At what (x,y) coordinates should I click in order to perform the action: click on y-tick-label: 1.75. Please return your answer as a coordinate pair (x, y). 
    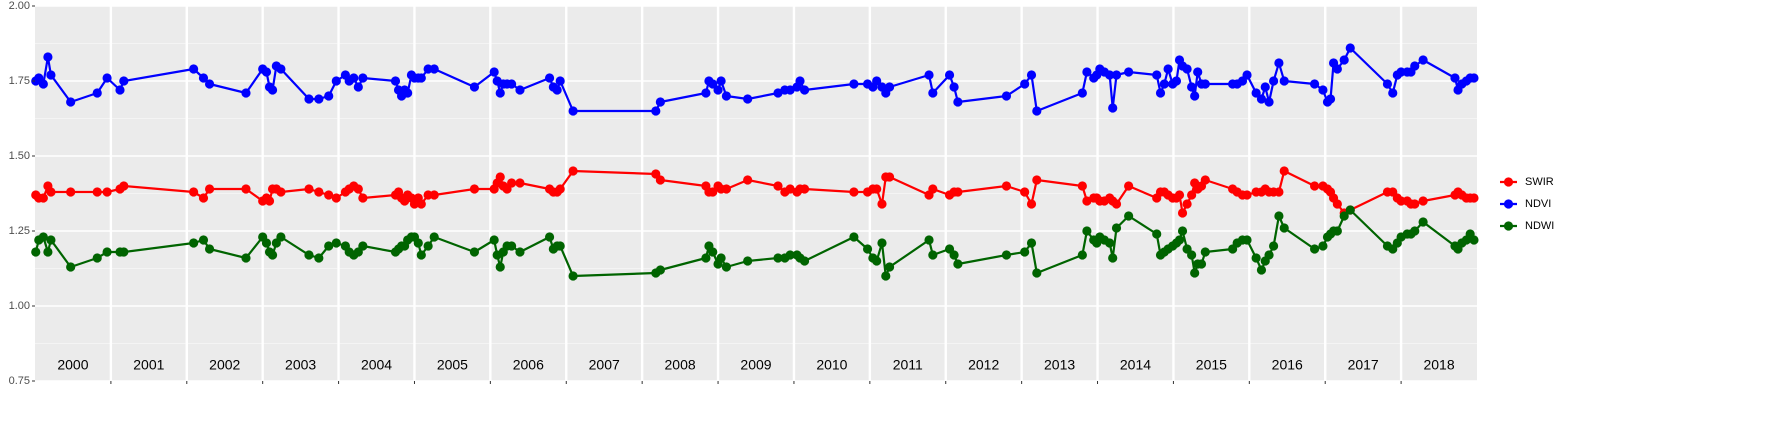
    Looking at the image, I should click on (19, 81).